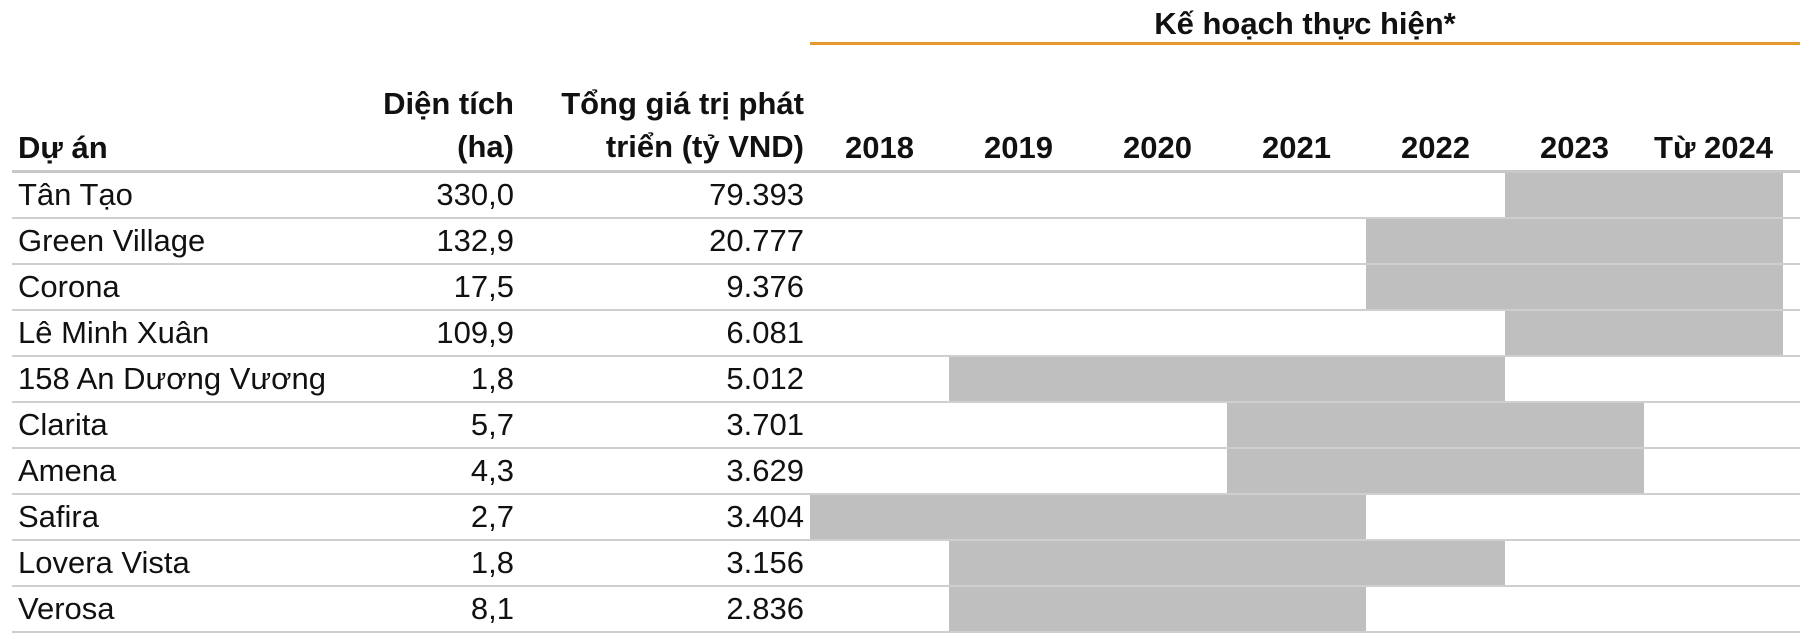 The width and height of the screenshot is (1802, 638). What do you see at coordinates (75, 194) in the screenshot?
I see `project-name-cell: Tân Tạo` at bounding box center [75, 194].